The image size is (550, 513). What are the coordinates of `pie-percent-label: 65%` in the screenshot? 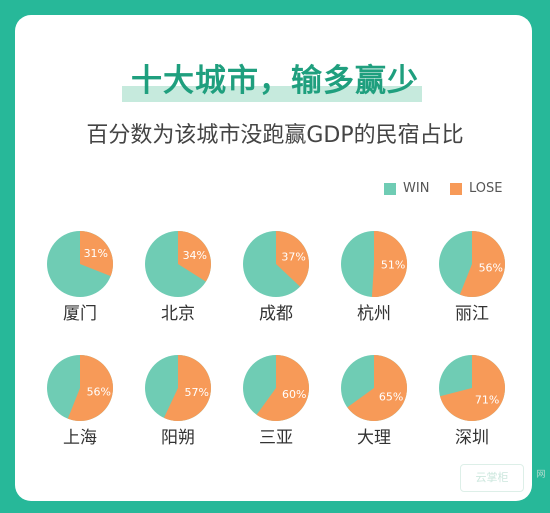 It's located at (391, 397).